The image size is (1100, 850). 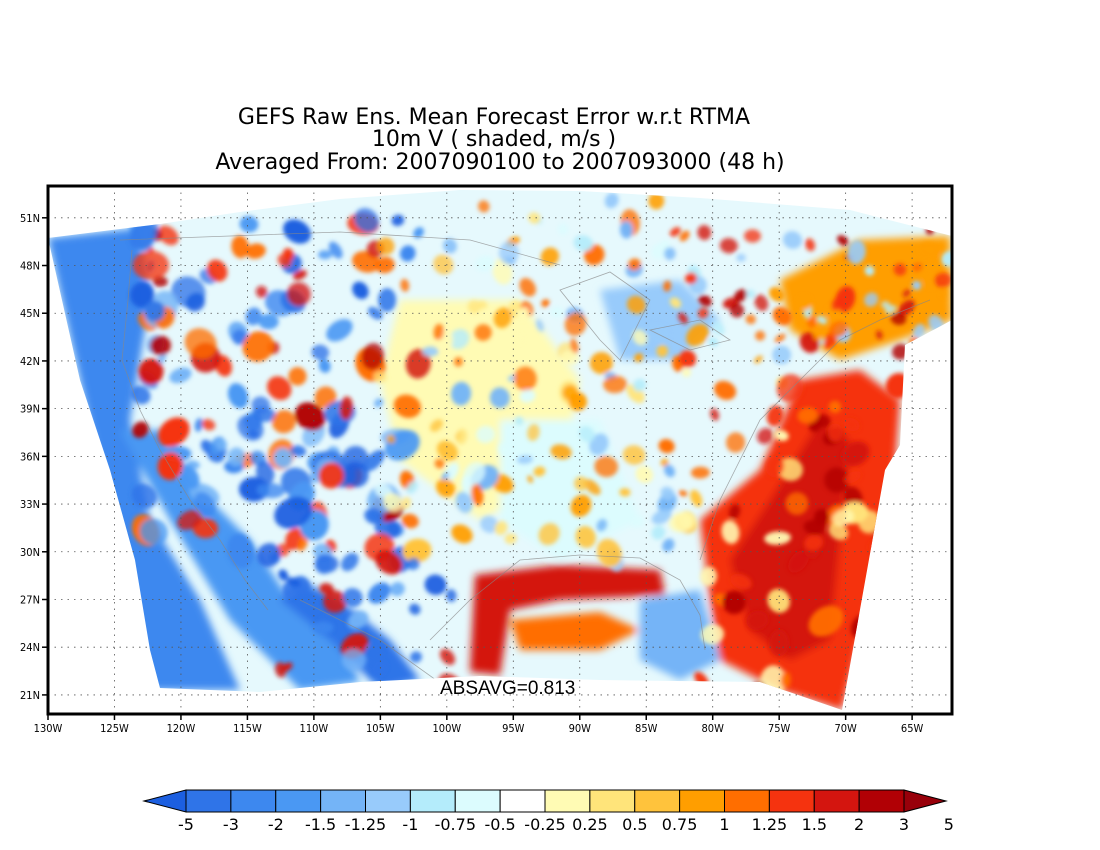 I want to click on lon-tick-label: 125W, so click(x=114, y=728).